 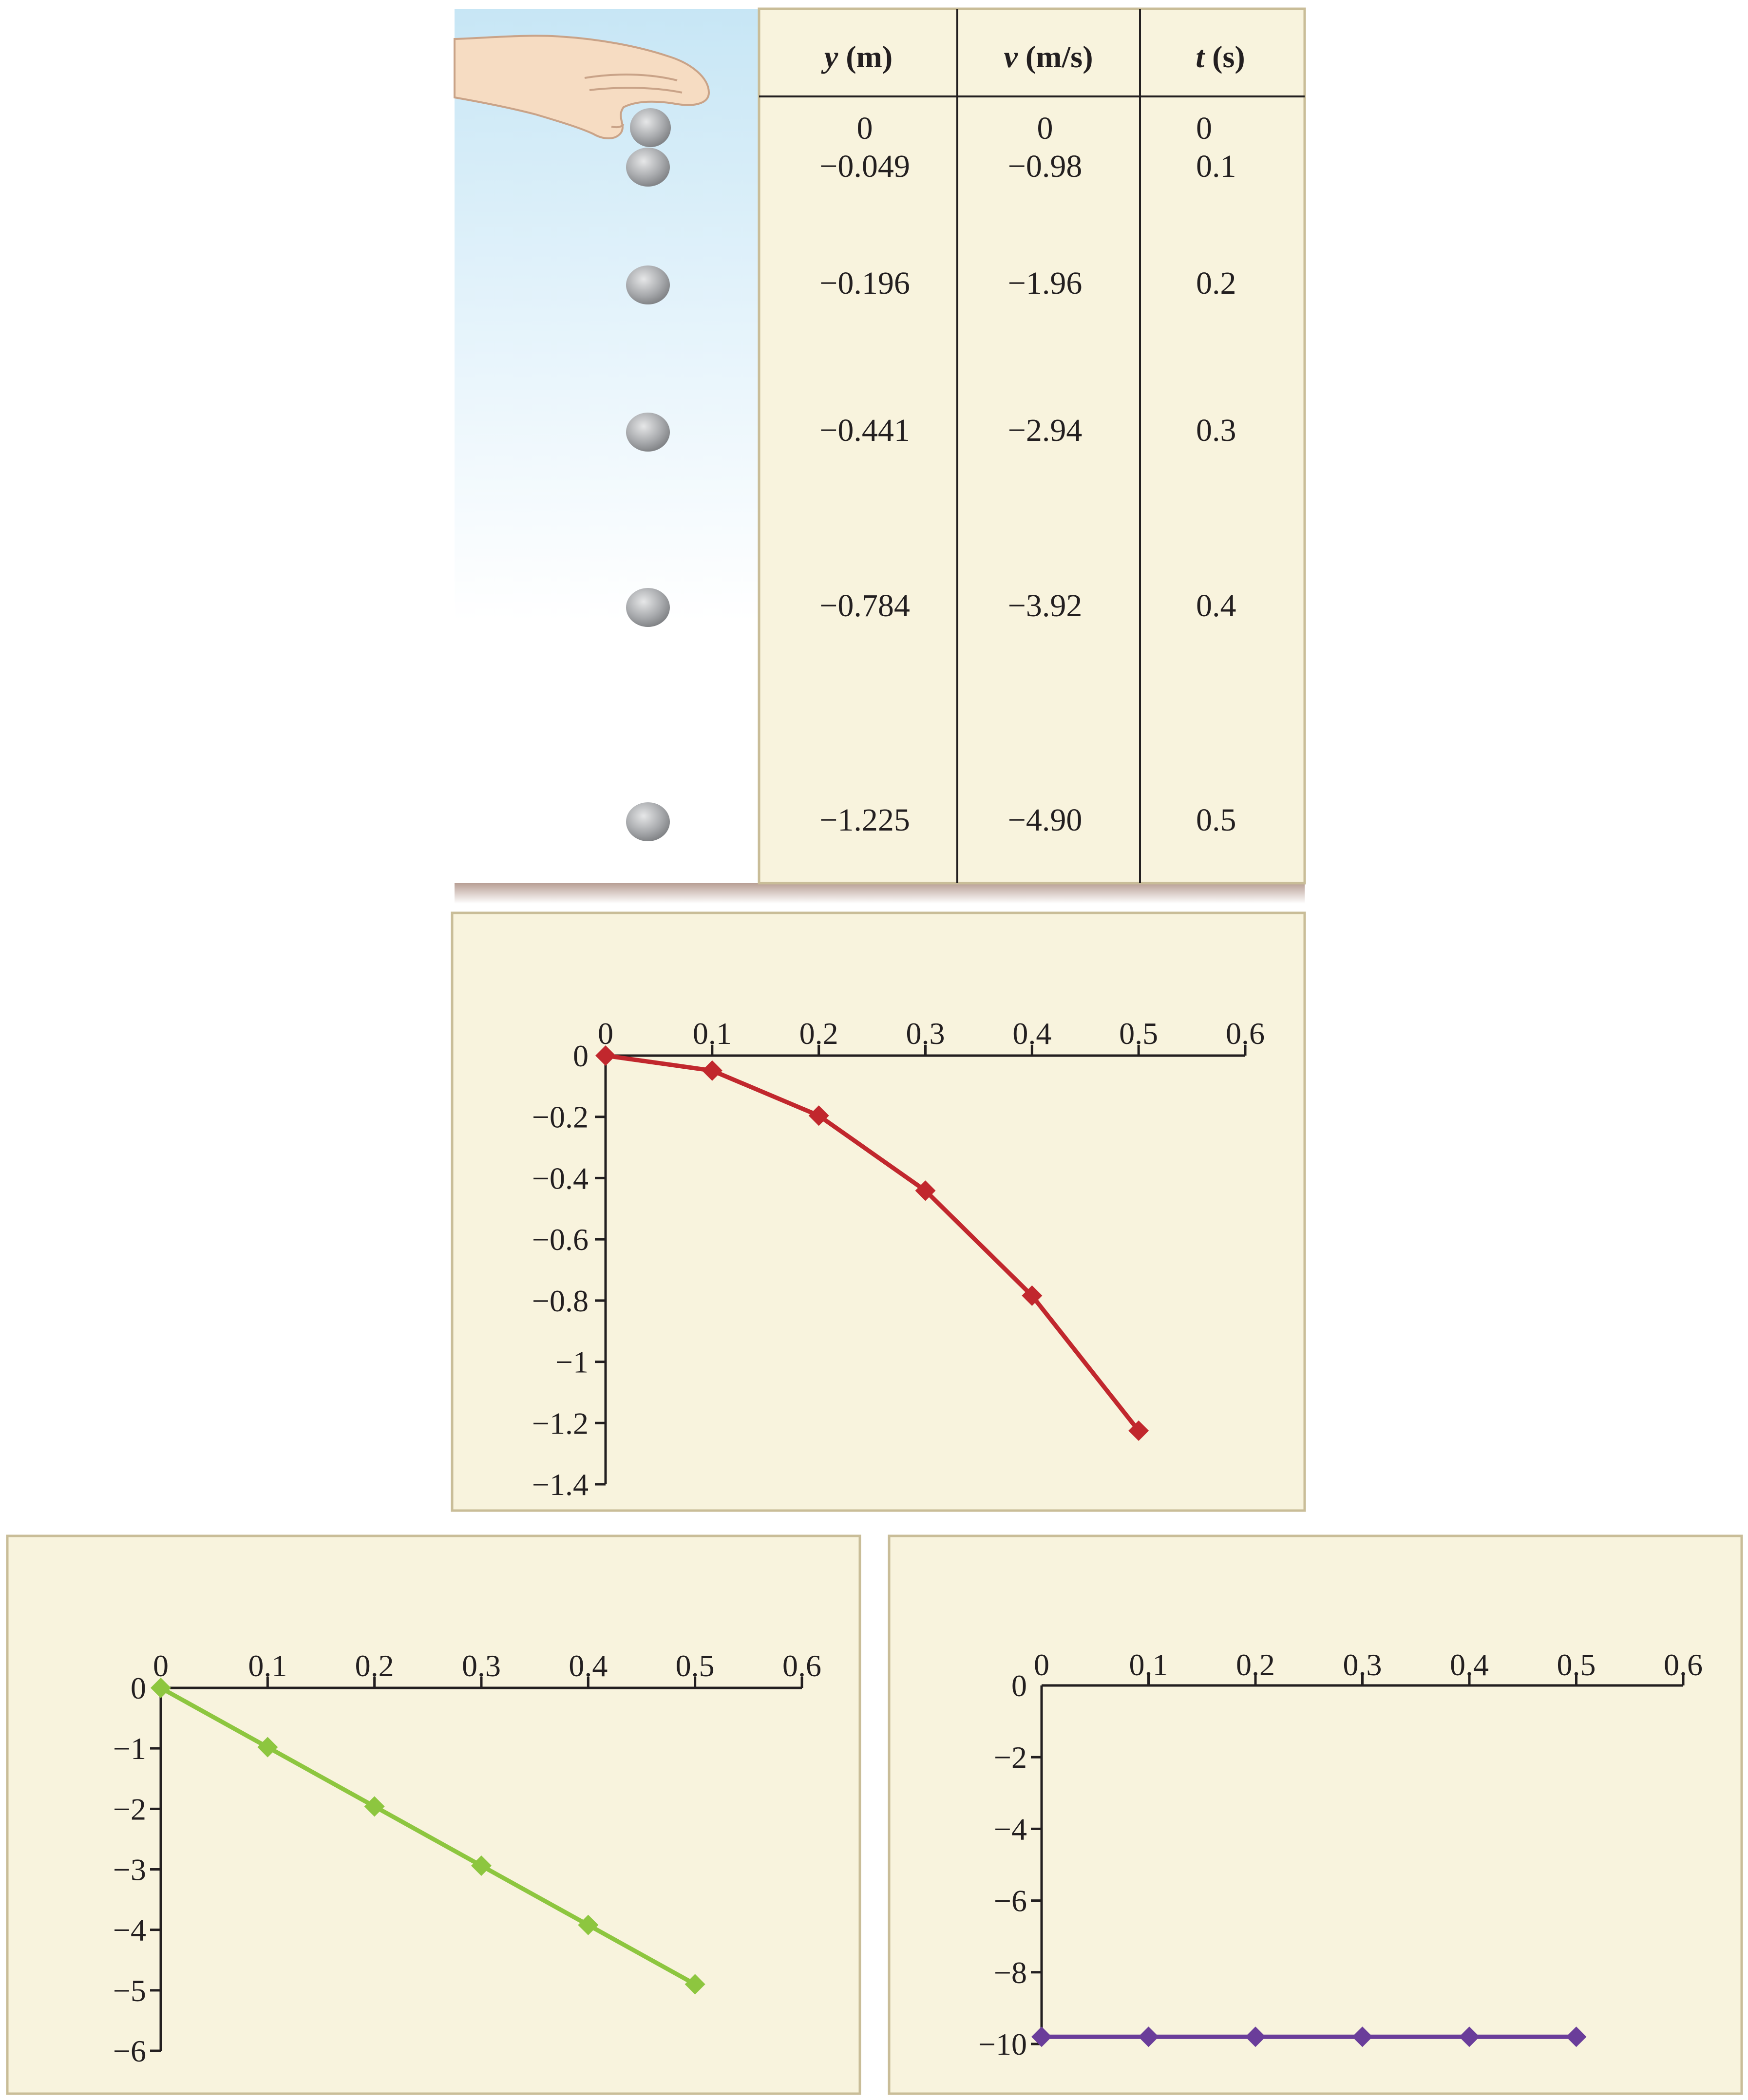 I want to click on chart-panel-velocity, so click(x=433, y=1815).